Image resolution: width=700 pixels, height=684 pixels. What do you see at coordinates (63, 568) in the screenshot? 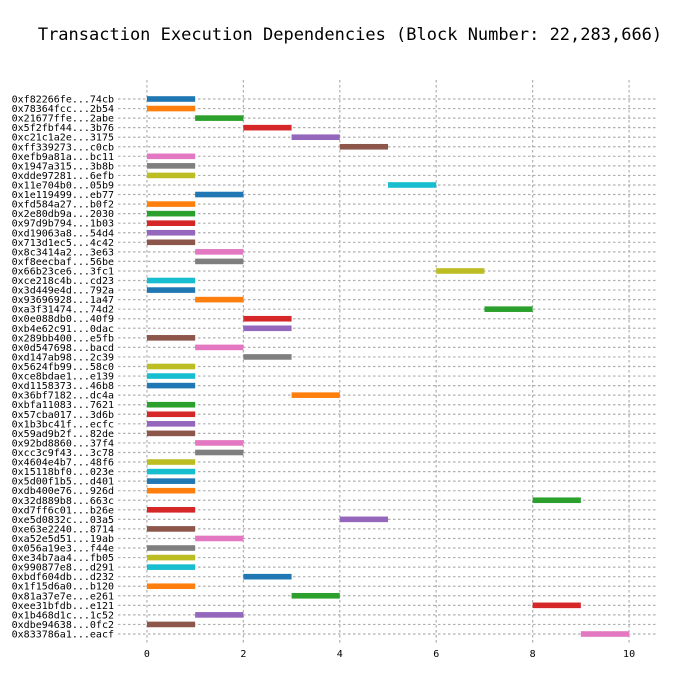
I see `y-tick-label: 0x990877e8...d291` at bounding box center [63, 568].